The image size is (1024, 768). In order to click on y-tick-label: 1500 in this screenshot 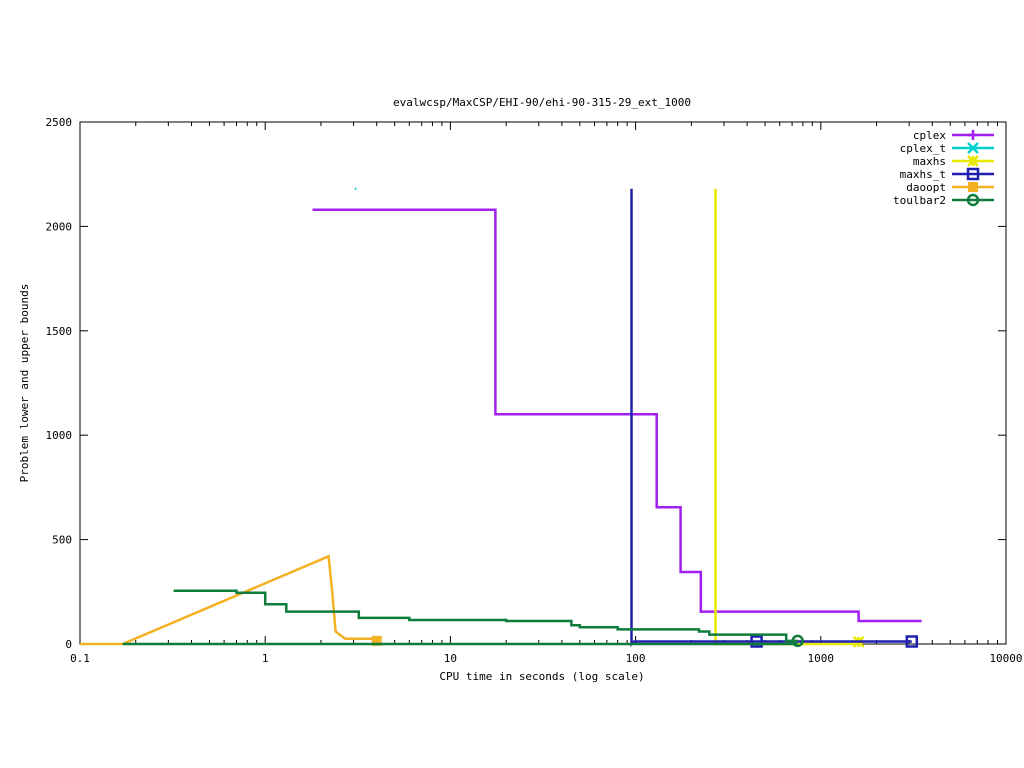, I will do `click(59, 331)`.